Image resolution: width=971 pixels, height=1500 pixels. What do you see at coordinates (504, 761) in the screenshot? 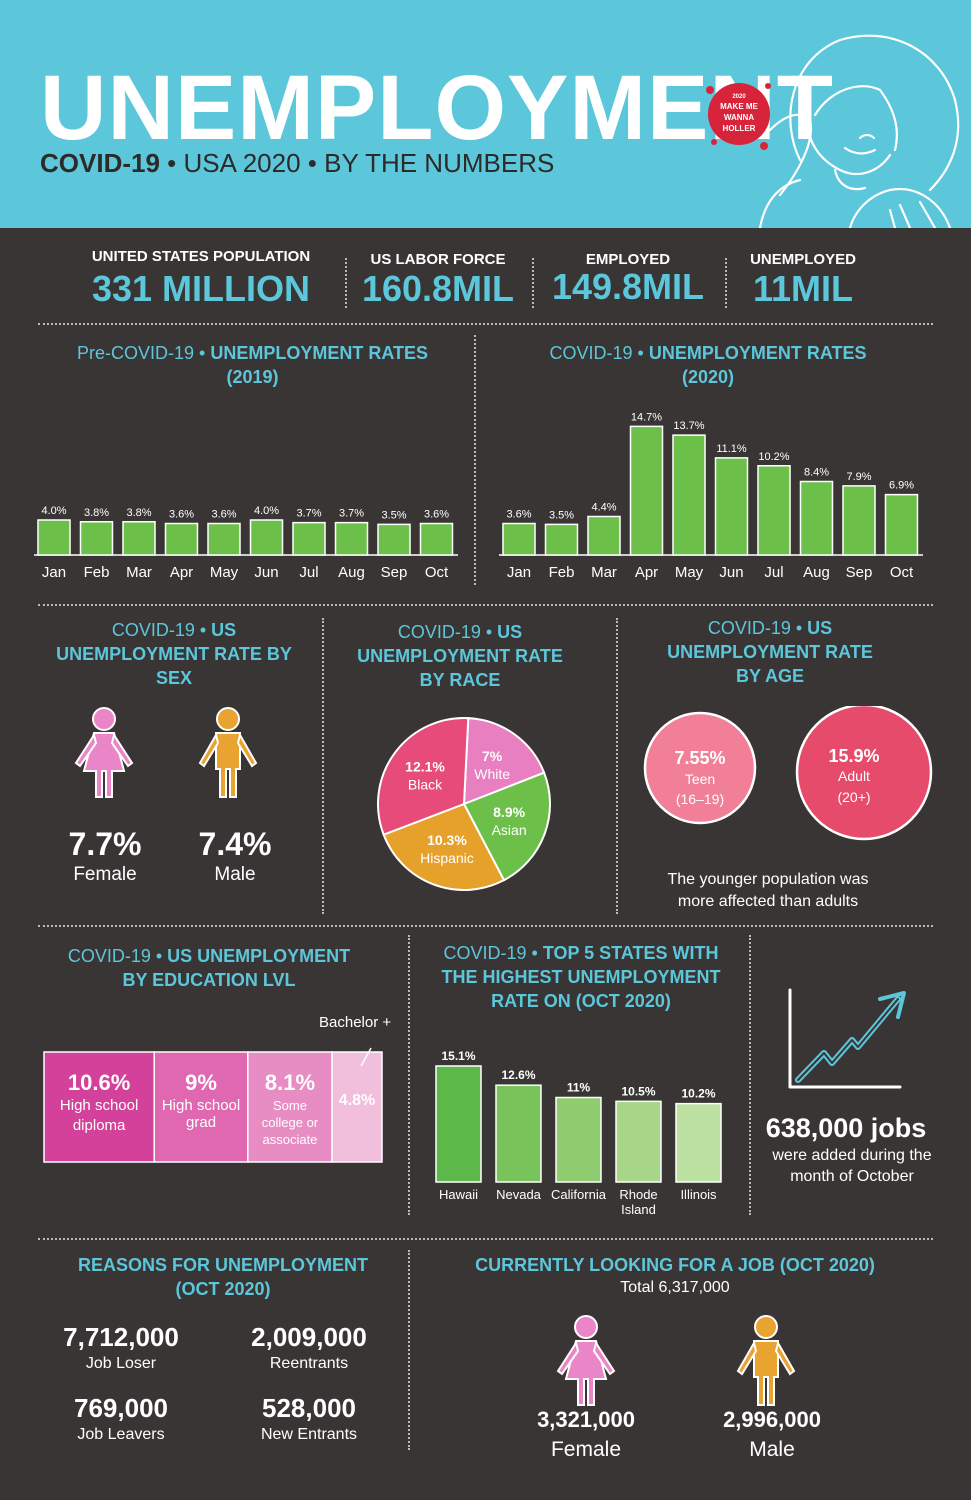
I see `pie-slice` at bounding box center [504, 761].